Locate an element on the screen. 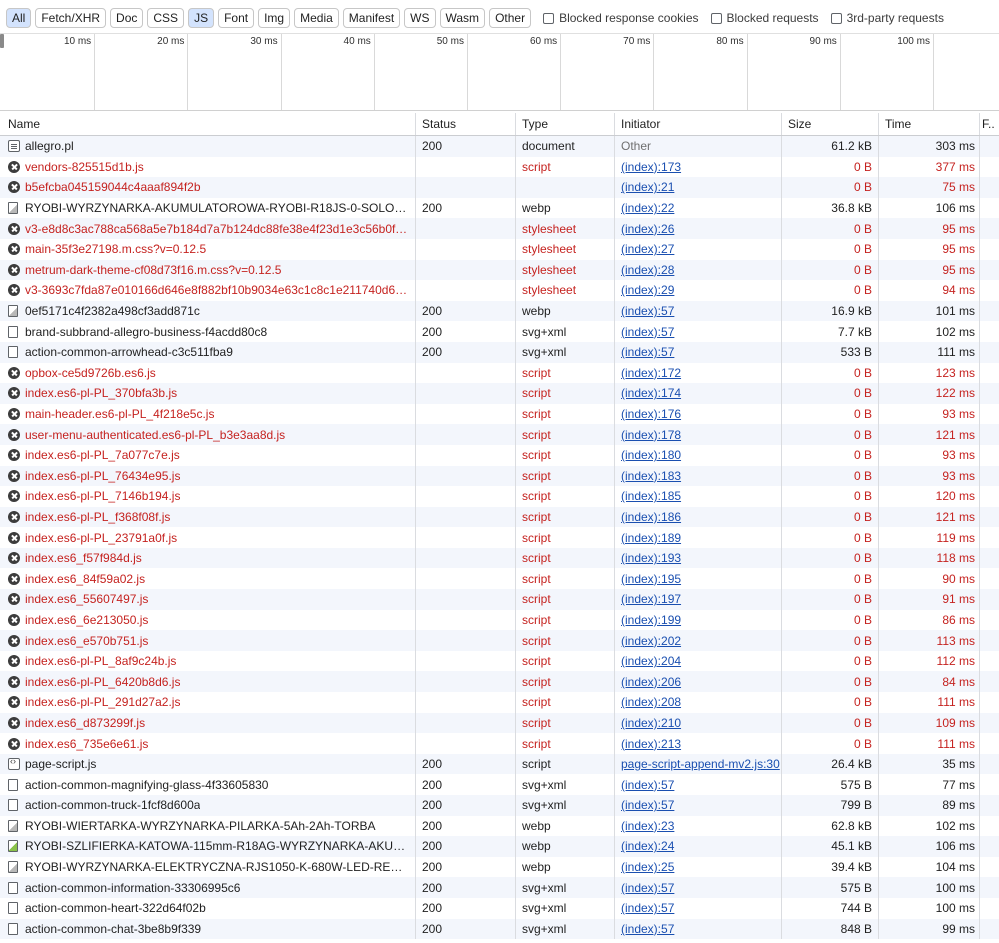  request-name: index.es6_f57f984d.js is located at coordinates (83, 558).